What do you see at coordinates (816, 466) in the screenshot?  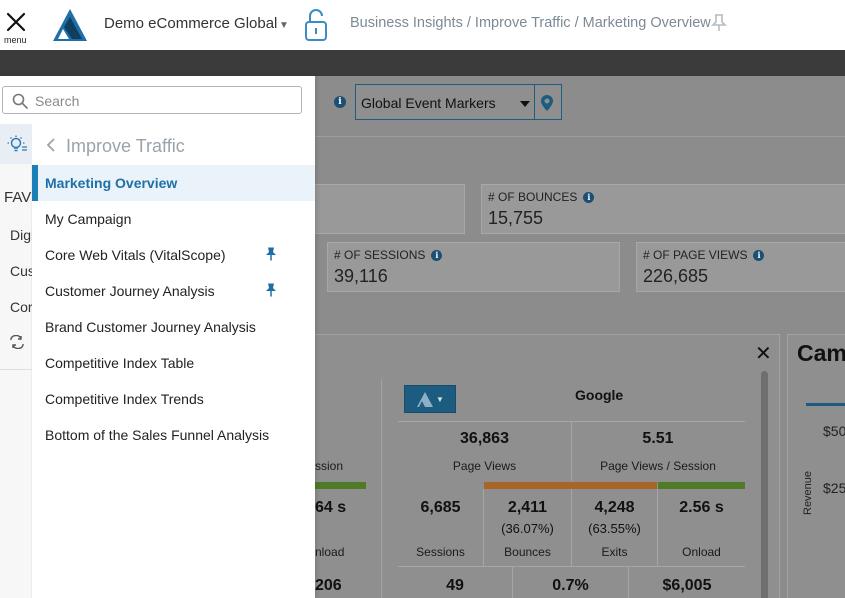 I see `campaign-card: Cam $50 $25 Revenue` at bounding box center [816, 466].